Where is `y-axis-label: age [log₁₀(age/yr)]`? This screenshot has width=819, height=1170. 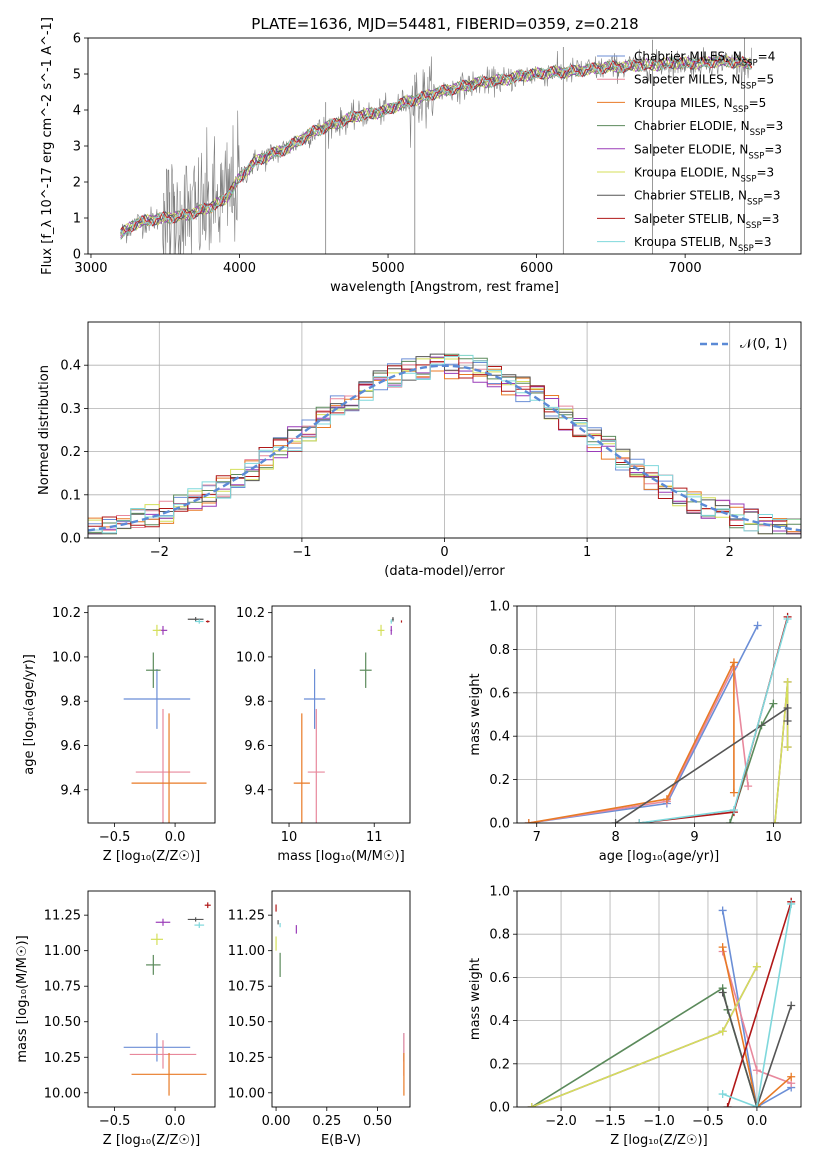 y-axis-label: age [log₁₀(age/yr)] is located at coordinates (29, 714).